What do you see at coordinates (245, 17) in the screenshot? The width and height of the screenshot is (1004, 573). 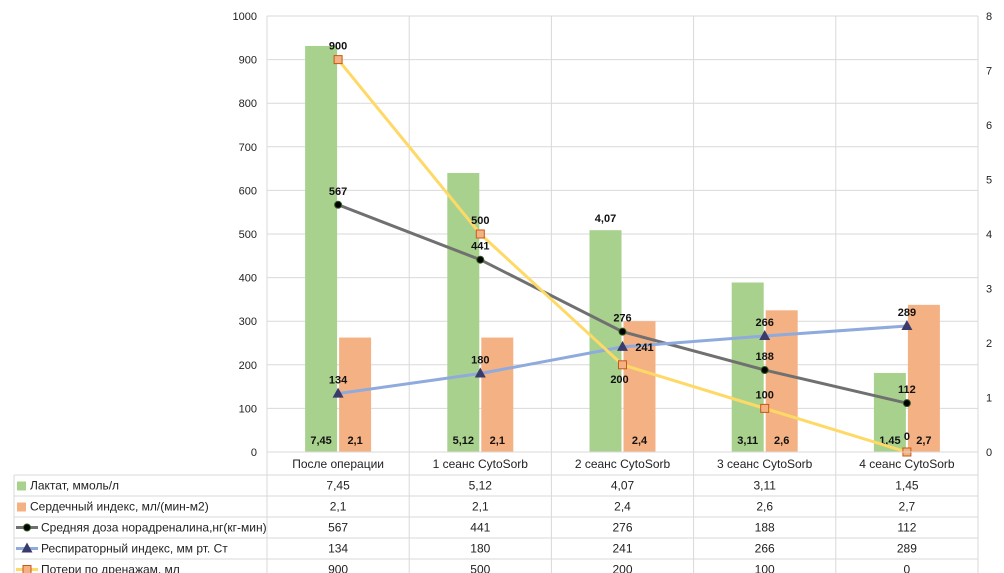 I see `left-axis-tick: 1000` at bounding box center [245, 17].